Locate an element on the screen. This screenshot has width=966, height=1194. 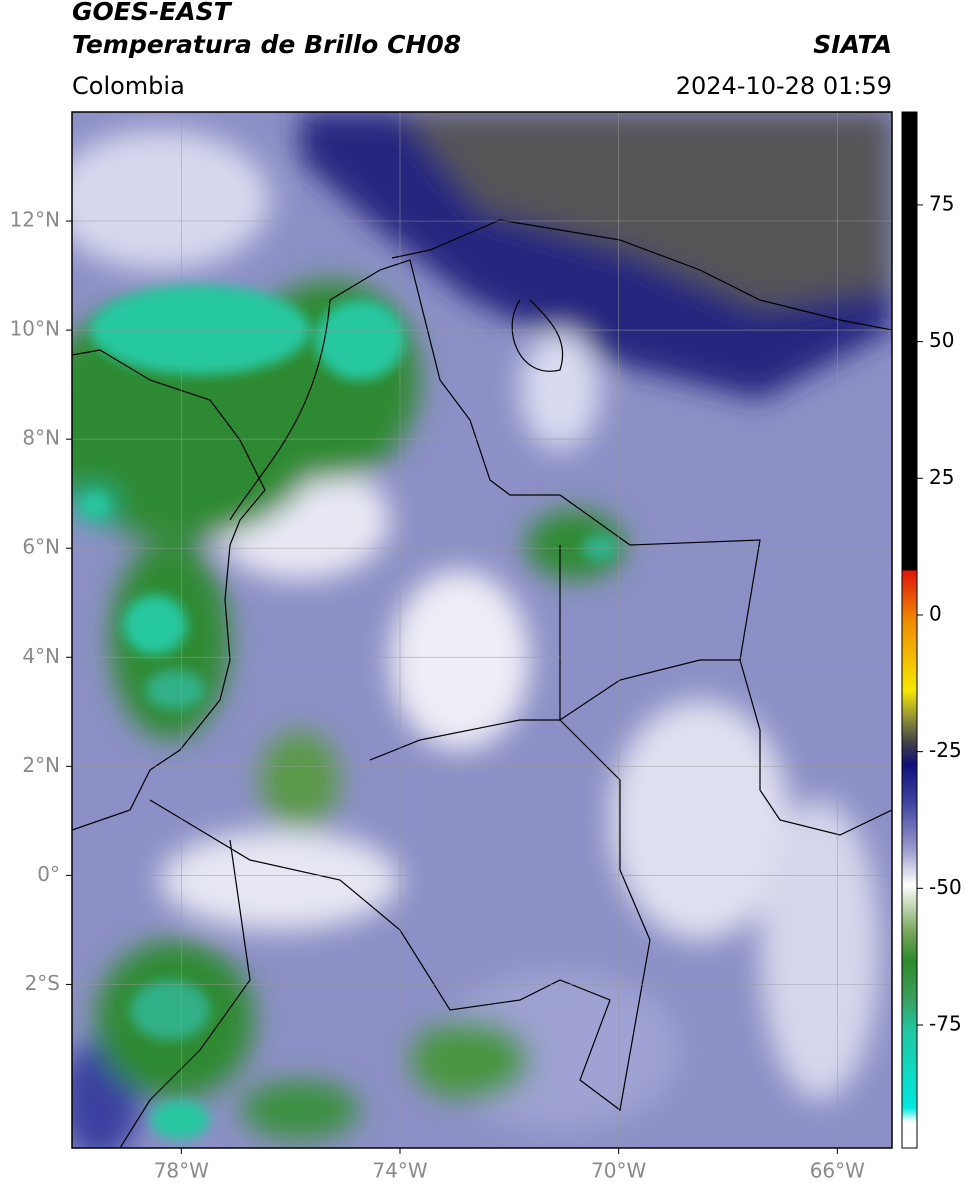
colorbar-tick-label: -25 is located at coordinates (945, 750).